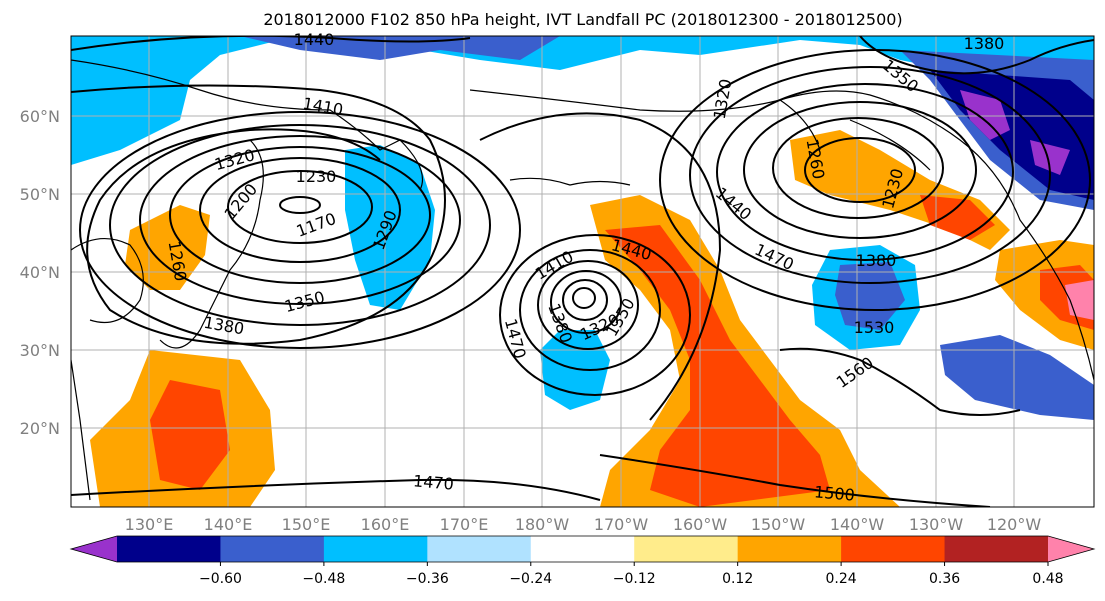 This screenshot has width=1105, height=601. What do you see at coordinates (40, 350) in the screenshot?
I see `lat-label: 30°N` at bounding box center [40, 350].